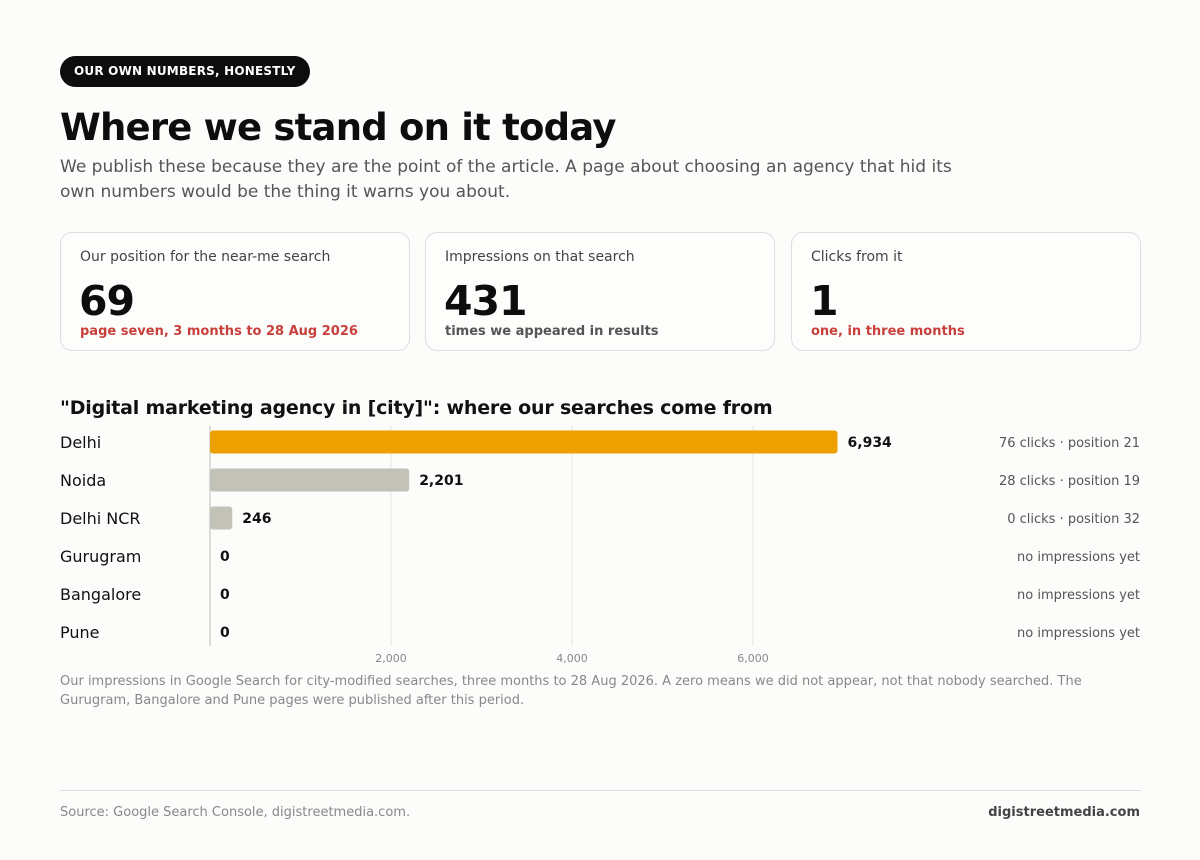 The width and height of the screenshot is (1200, 860). What do you see at coordinates (870, 443) in the screenshot?
I see `value-label: 6,934` at bounding box center [870, 443].